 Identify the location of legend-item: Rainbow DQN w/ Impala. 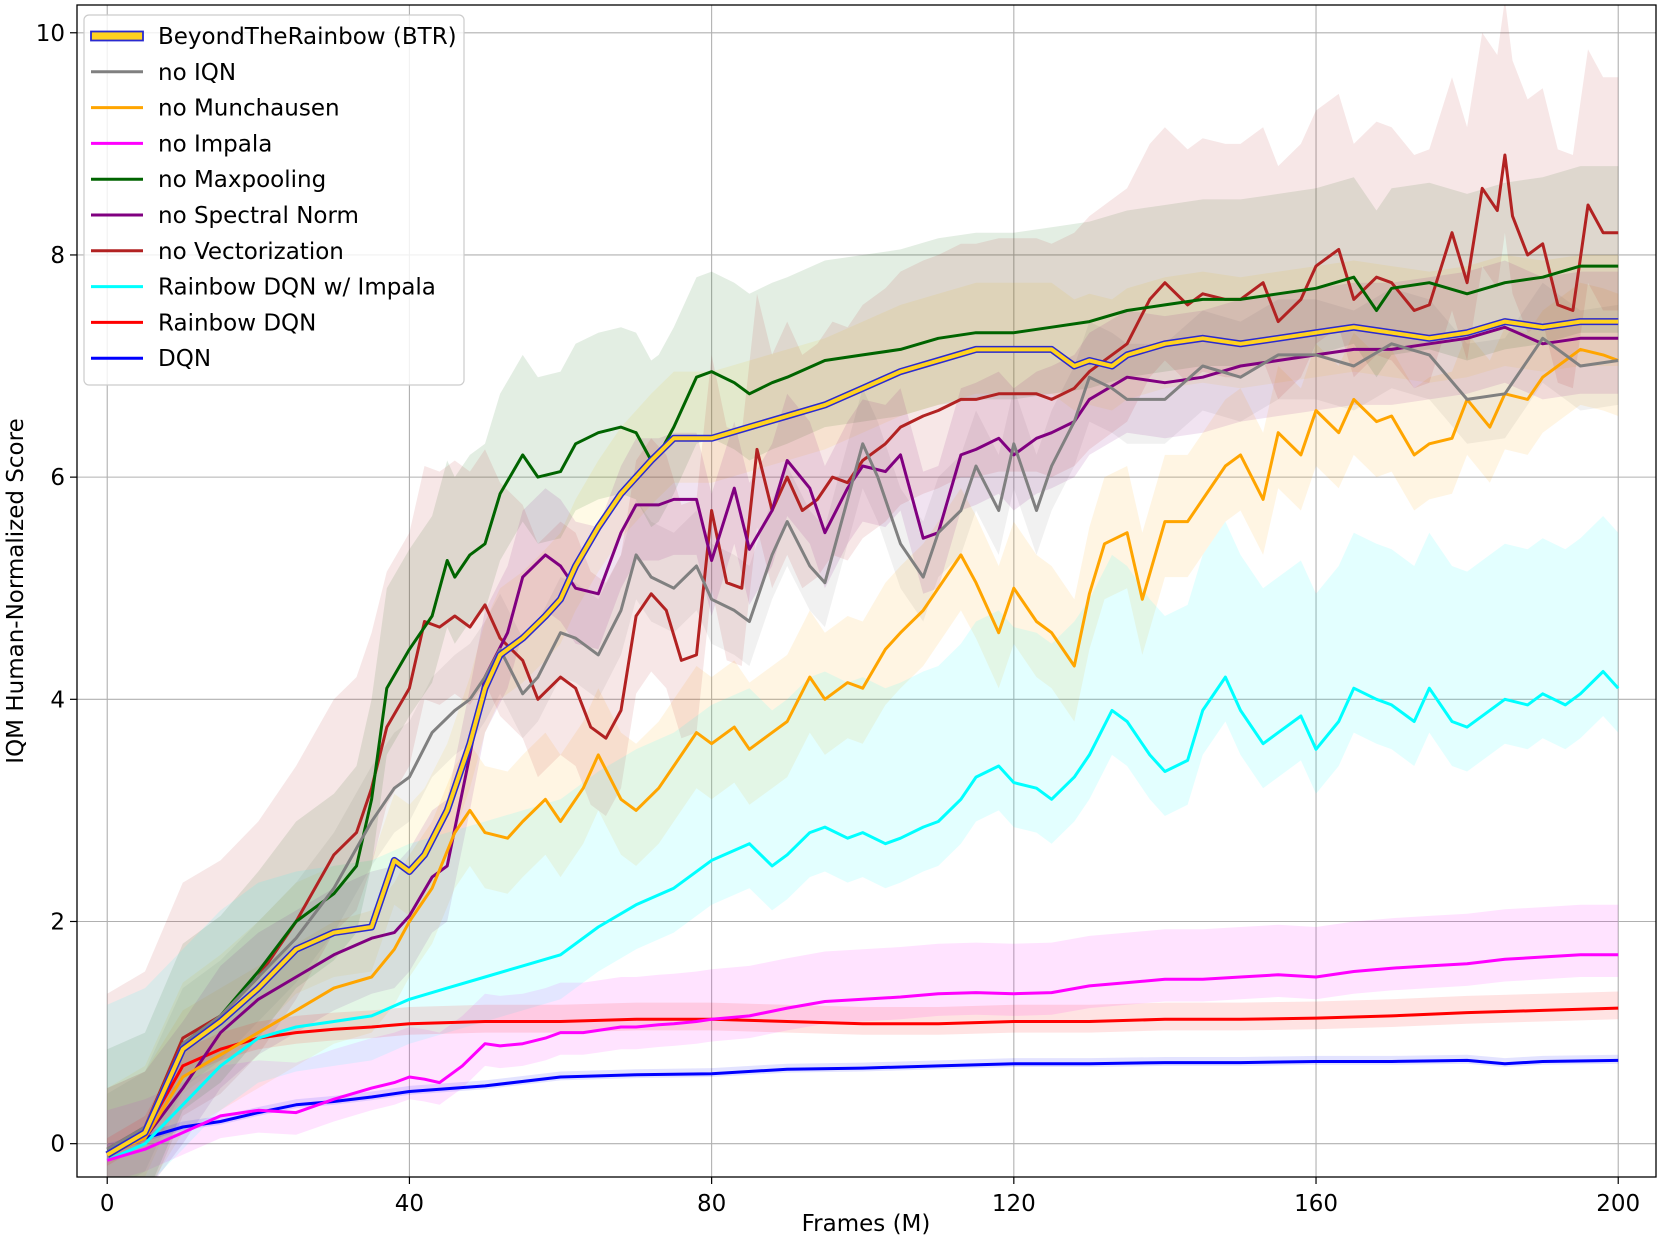
(263, 288).